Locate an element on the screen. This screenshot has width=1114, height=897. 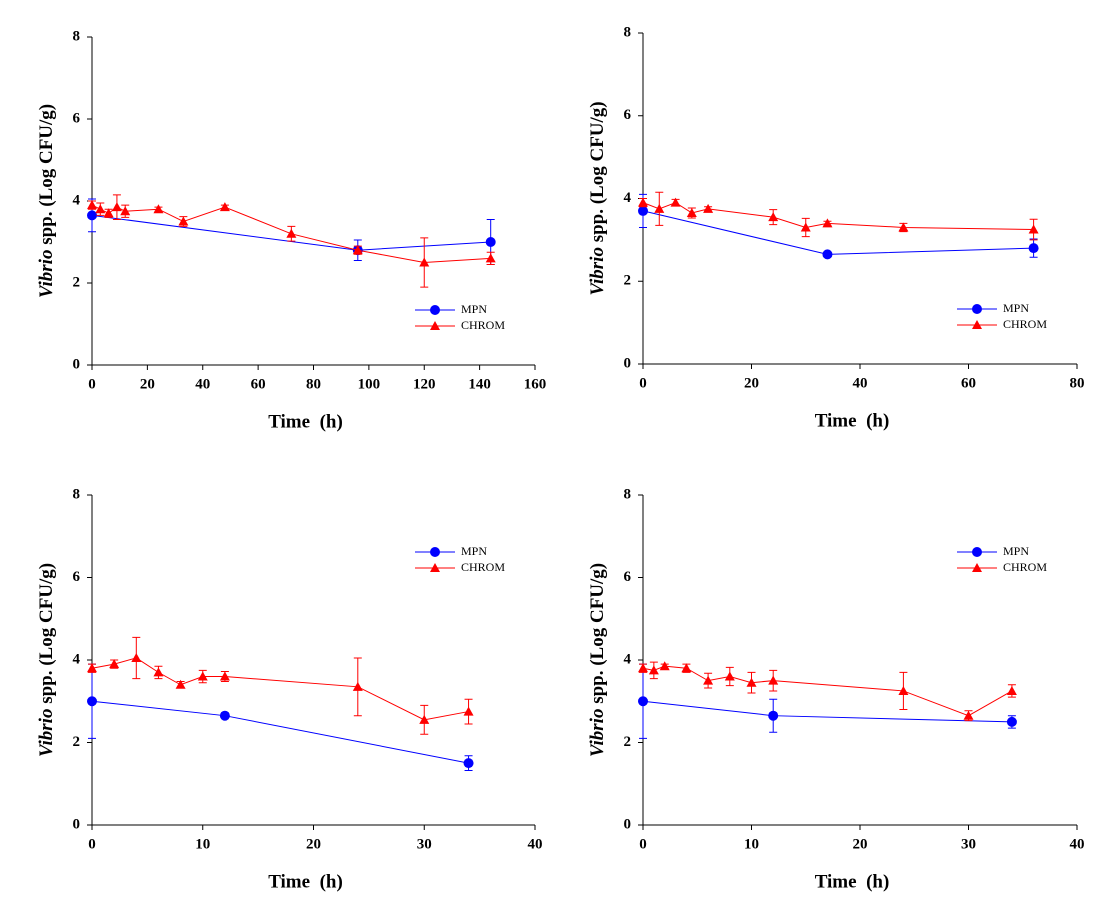
x-tick-label: 10 is located at coordinates (202, 844).